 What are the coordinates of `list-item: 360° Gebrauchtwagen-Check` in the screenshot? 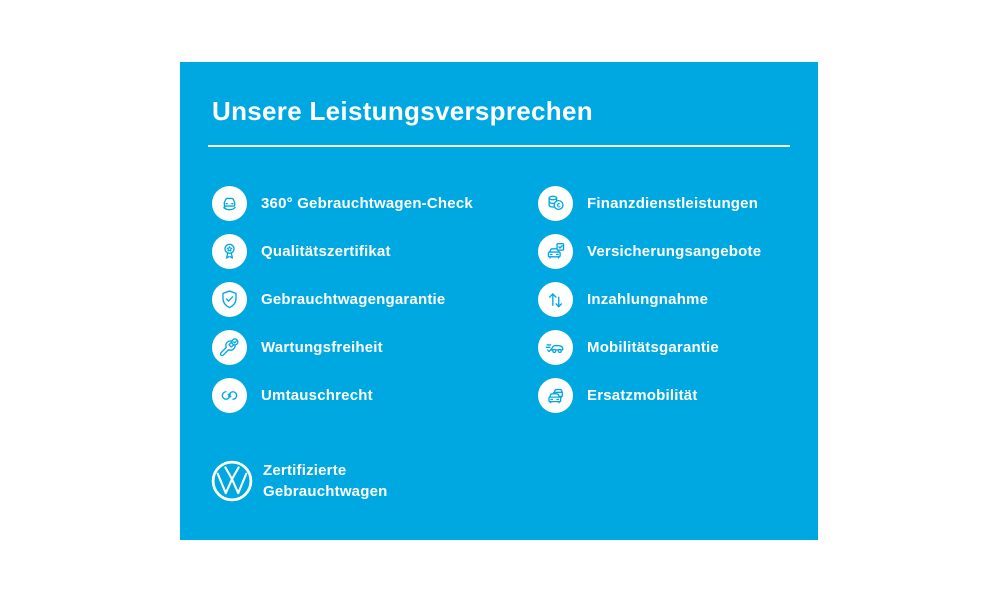 It's located at (375, 203).